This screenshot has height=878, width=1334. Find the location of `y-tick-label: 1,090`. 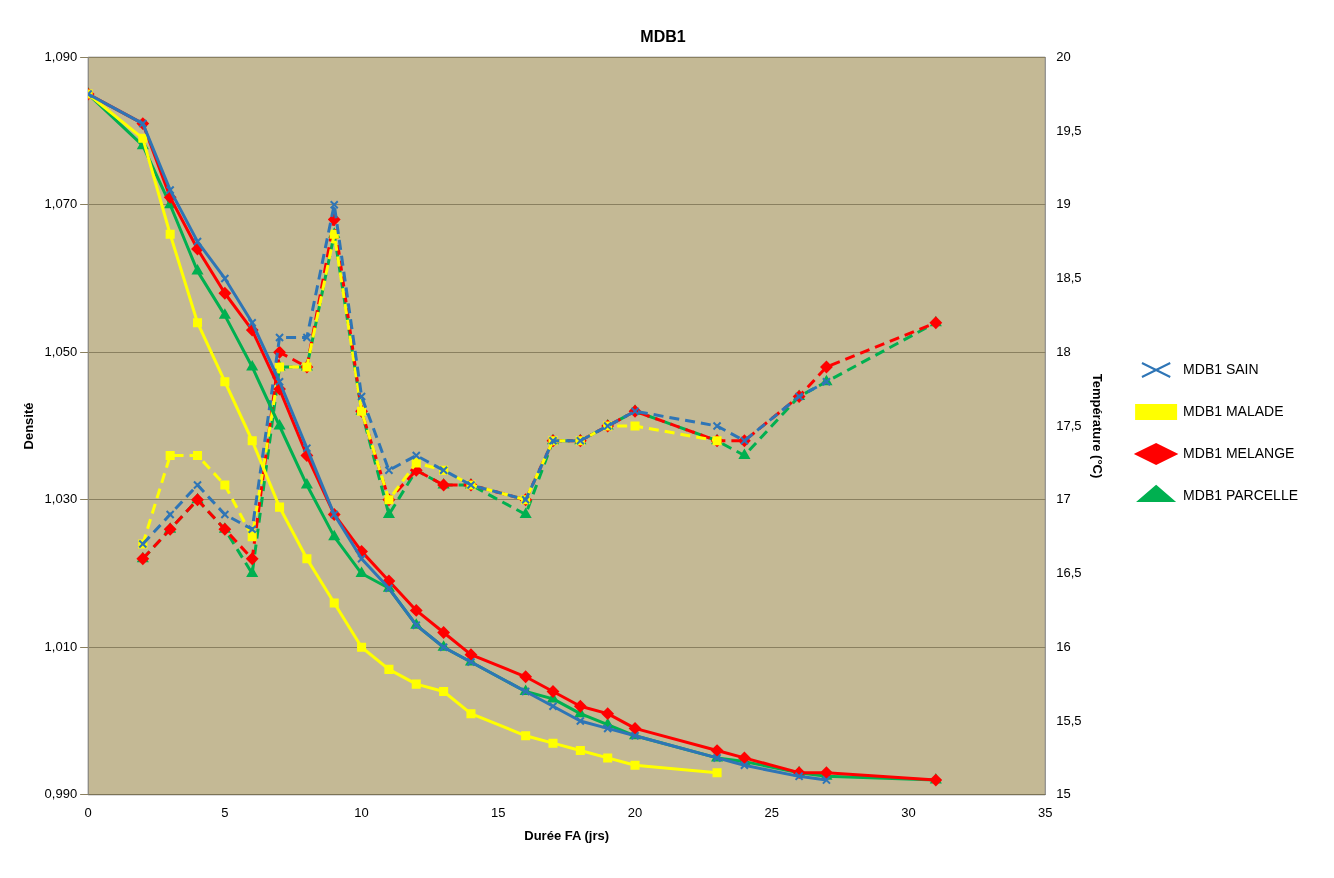

y-tick-label: 1,090 is located at coordinates (61, 56).